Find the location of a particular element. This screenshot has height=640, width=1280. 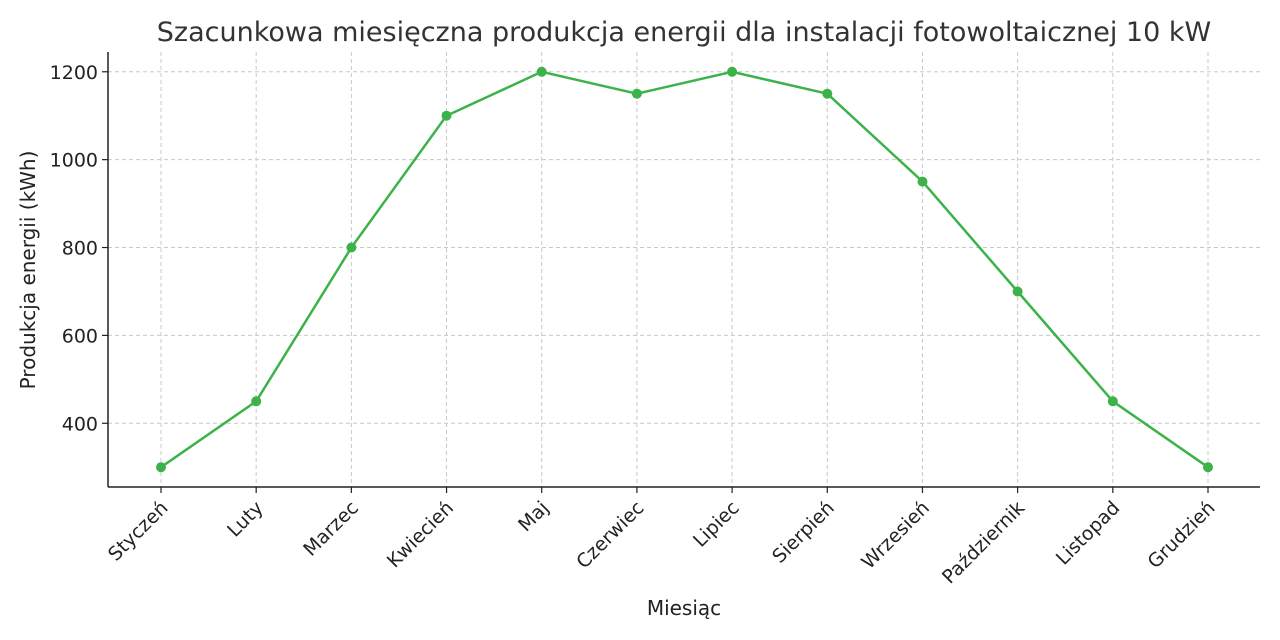

x-tick-label: Luty is located at coordinates (245, 519).